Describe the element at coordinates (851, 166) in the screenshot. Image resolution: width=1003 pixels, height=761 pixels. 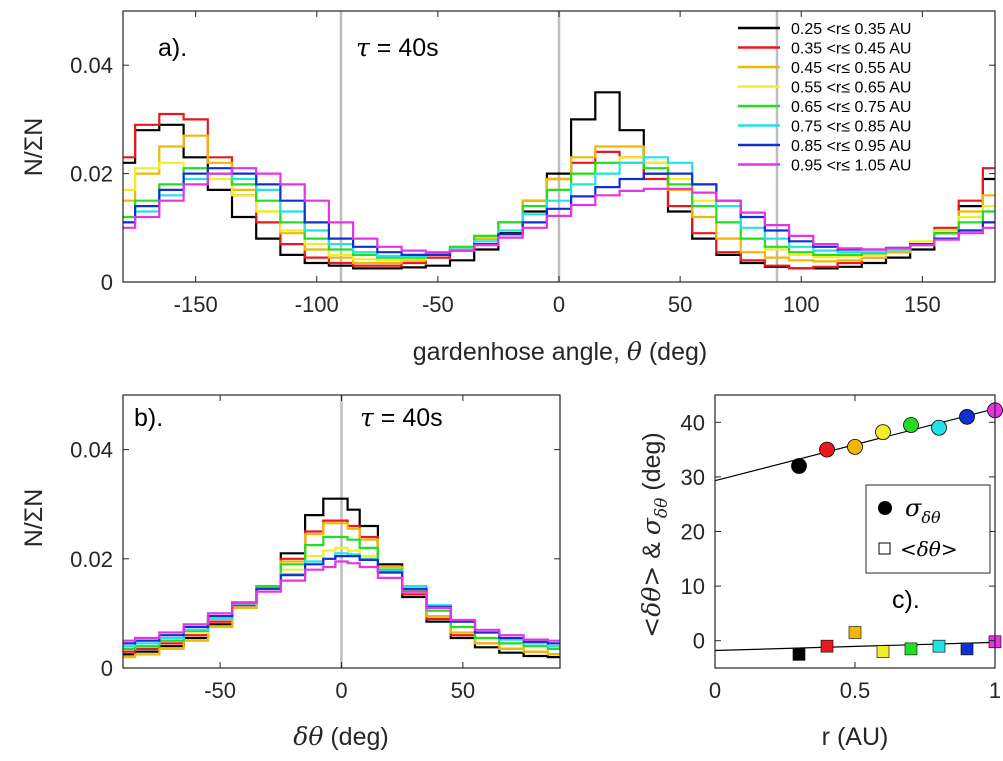
I see `legend-entry-7: 0.95 <r≤ 1.05 AU` at that location.